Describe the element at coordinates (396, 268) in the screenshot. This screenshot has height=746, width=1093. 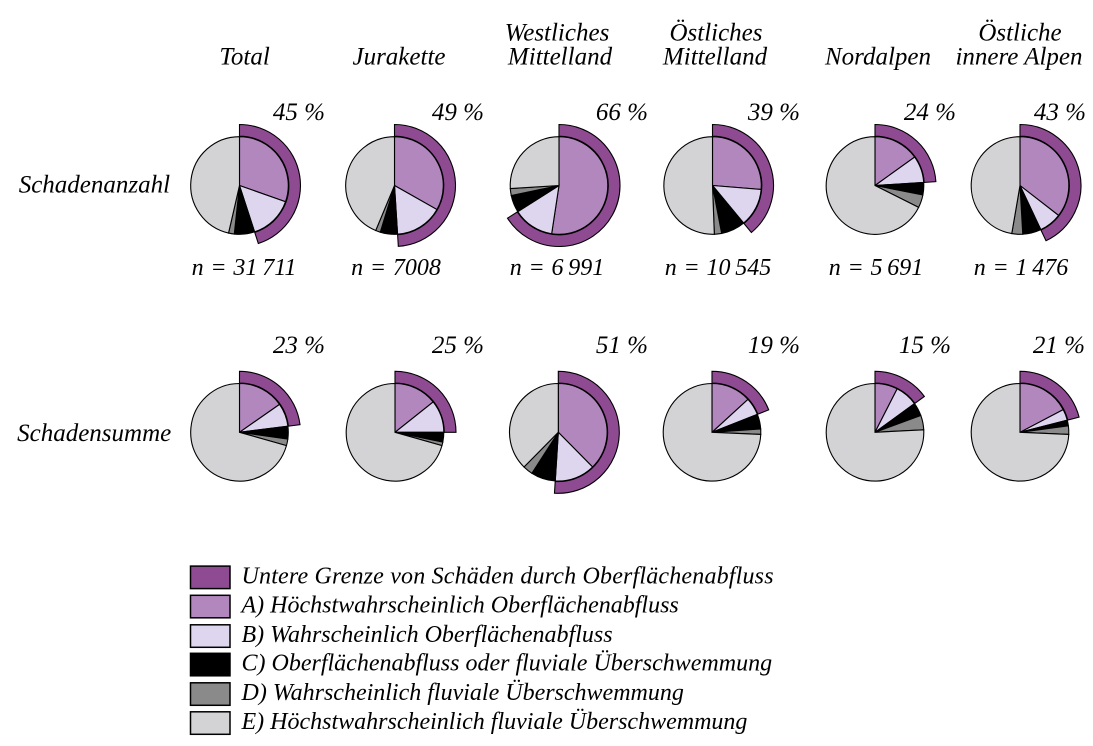
I see `svg-text: n = 7008` at that location.